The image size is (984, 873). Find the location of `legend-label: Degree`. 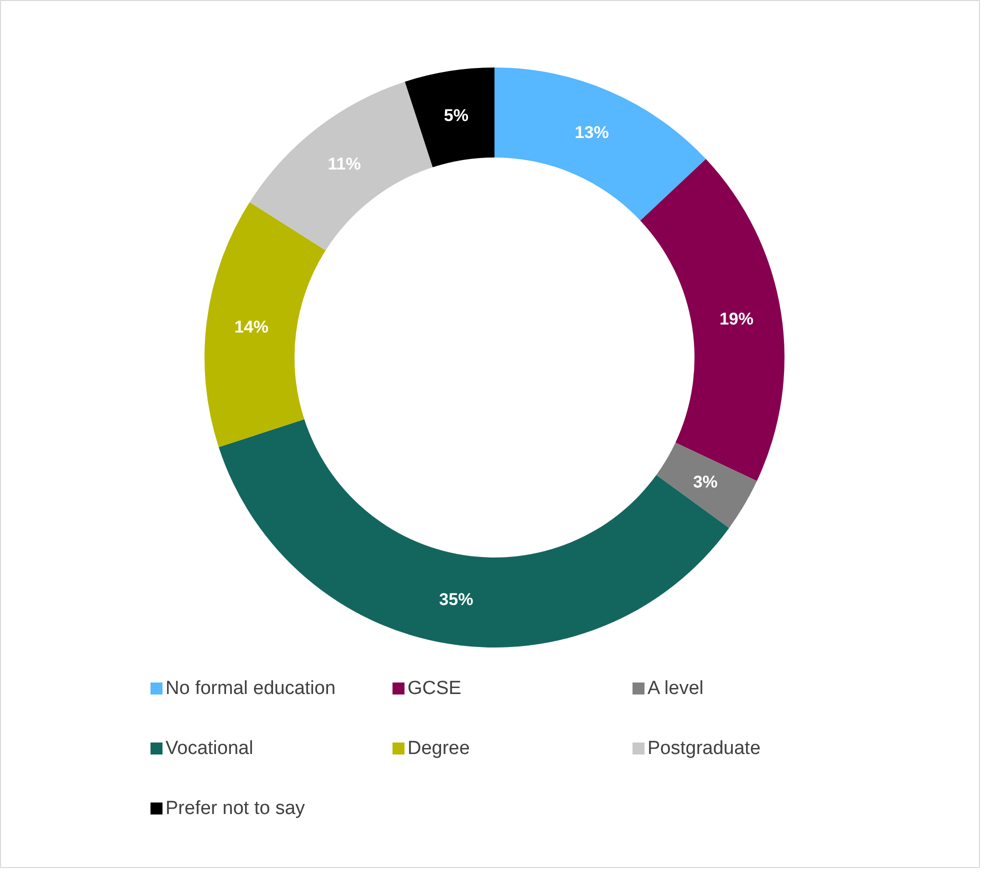

legend-label: Degree is located at coordinates (439, 748).